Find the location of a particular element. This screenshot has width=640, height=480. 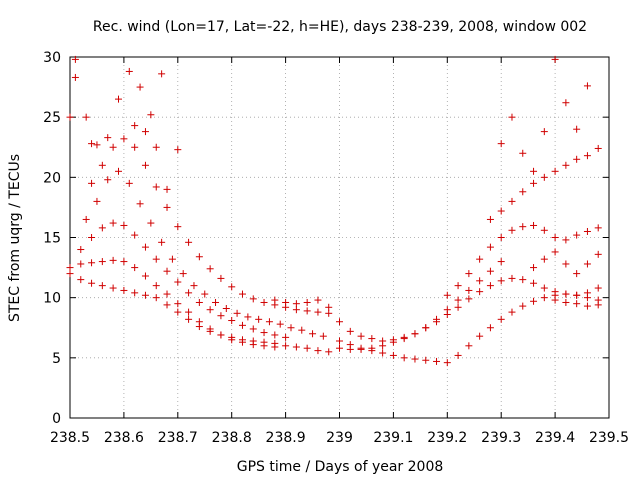

x-tick-label: 238.8 is located at coordinates (232, 438).